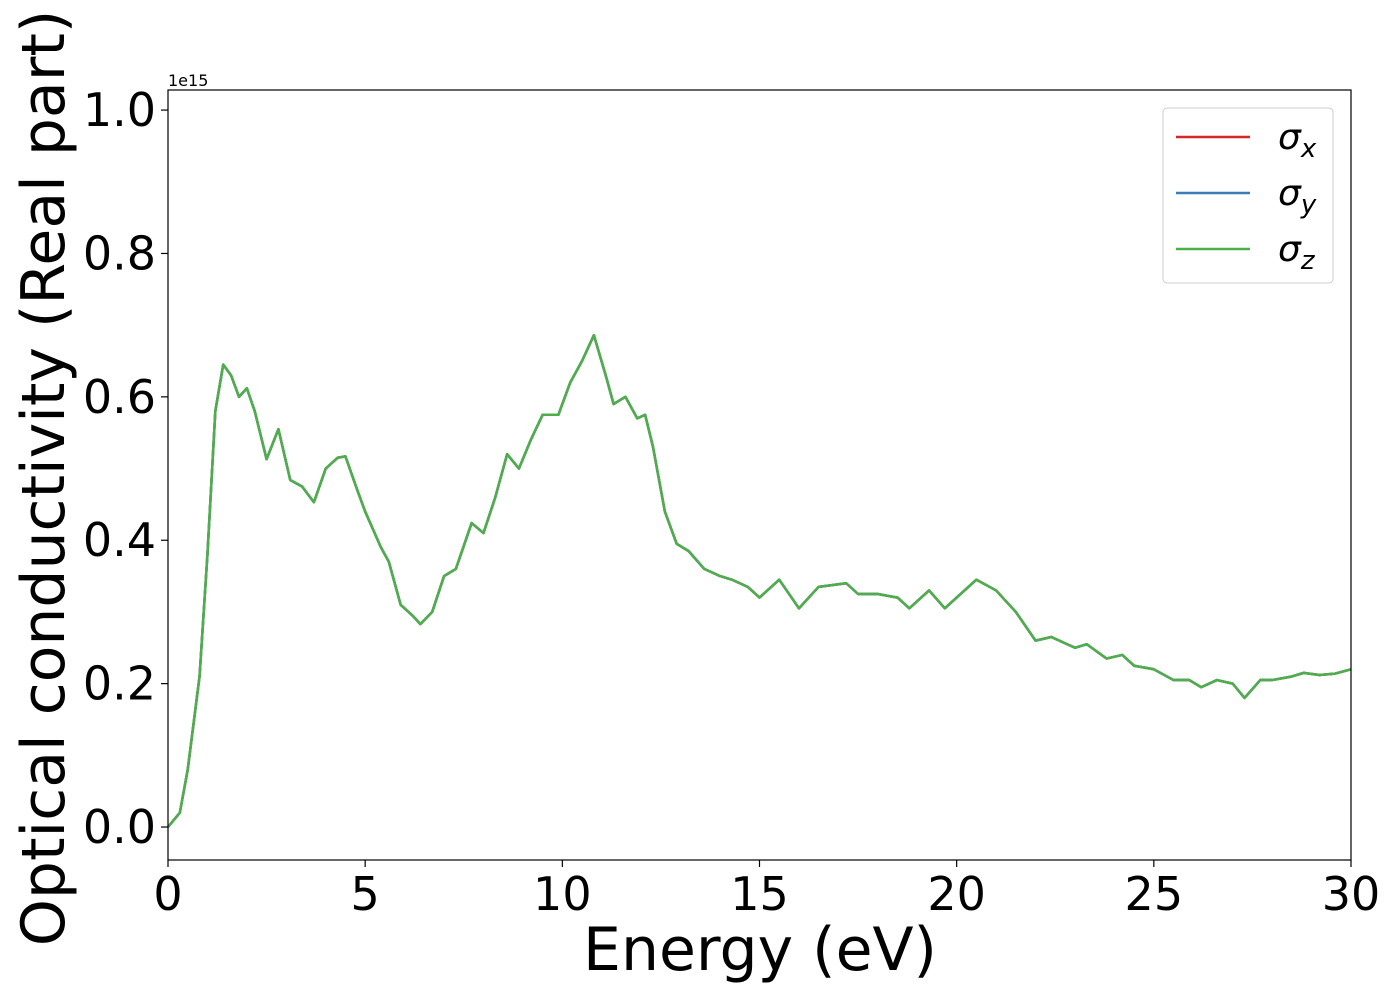 Image resolution: width=1400 pixels, height=1000 pixels. What do you see at coordinates (1297, 196) in the screenshot?
I see `legend-label: σy` at bounding box center [1297, 196].